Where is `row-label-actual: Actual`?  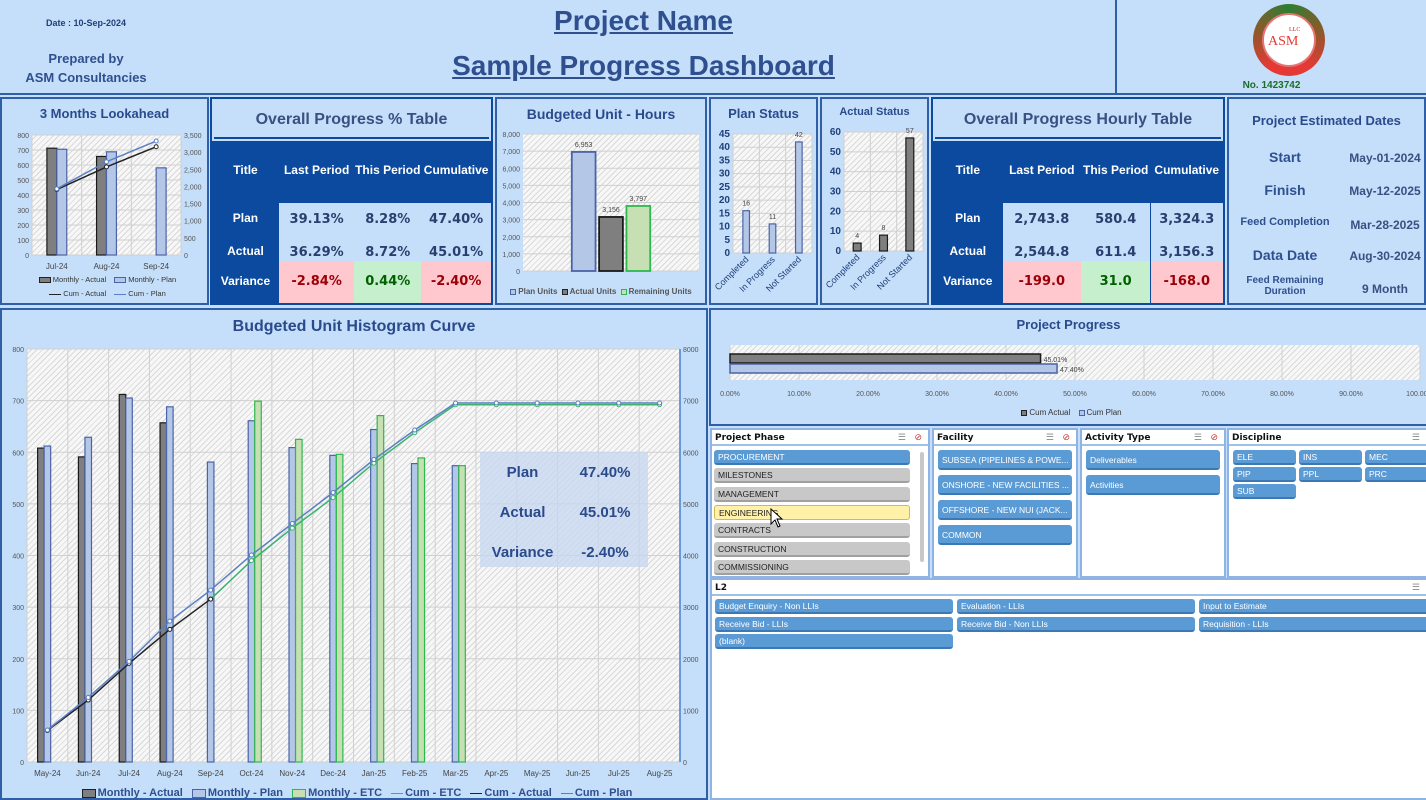
row-label-actual: Actual is located at coordinates (245, 251).